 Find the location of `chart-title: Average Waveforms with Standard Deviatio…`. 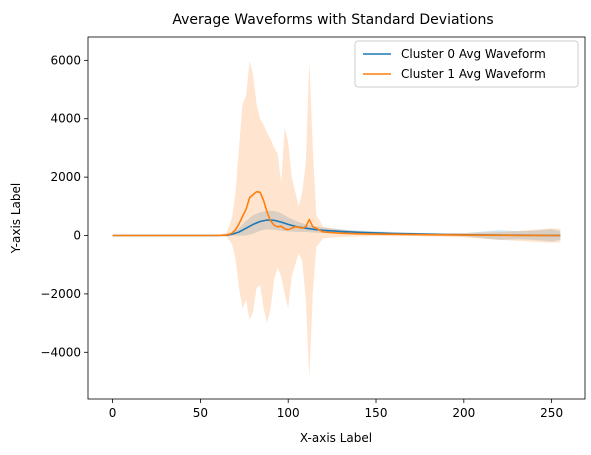

chart-title: Average Waveforms with Standard Deviatio… is located at coordinates (332, 20).